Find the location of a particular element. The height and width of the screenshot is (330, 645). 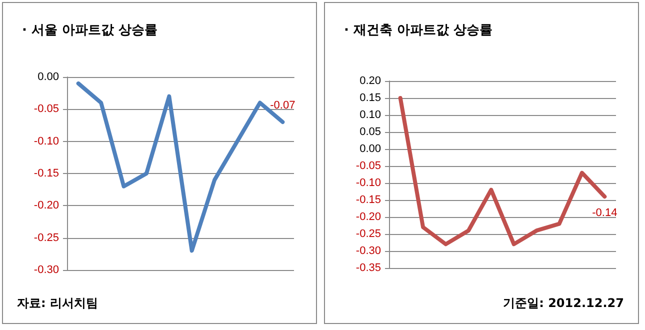

text: 기준일: 2012.12.27 is located at coordinates (563, 303).